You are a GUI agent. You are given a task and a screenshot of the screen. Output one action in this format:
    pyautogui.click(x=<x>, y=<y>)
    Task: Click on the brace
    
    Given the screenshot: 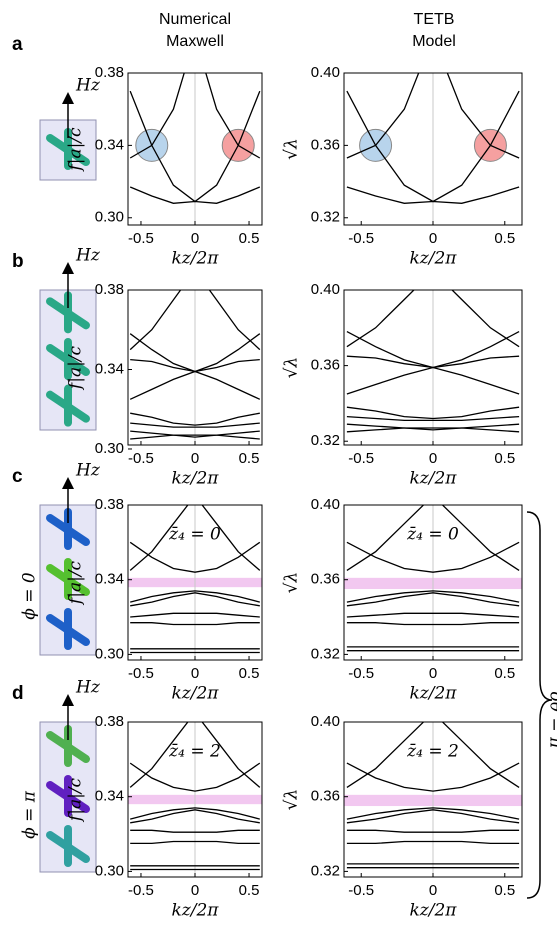 What is the action you would take?
    pyautogui.click(x=539, y=705)
    